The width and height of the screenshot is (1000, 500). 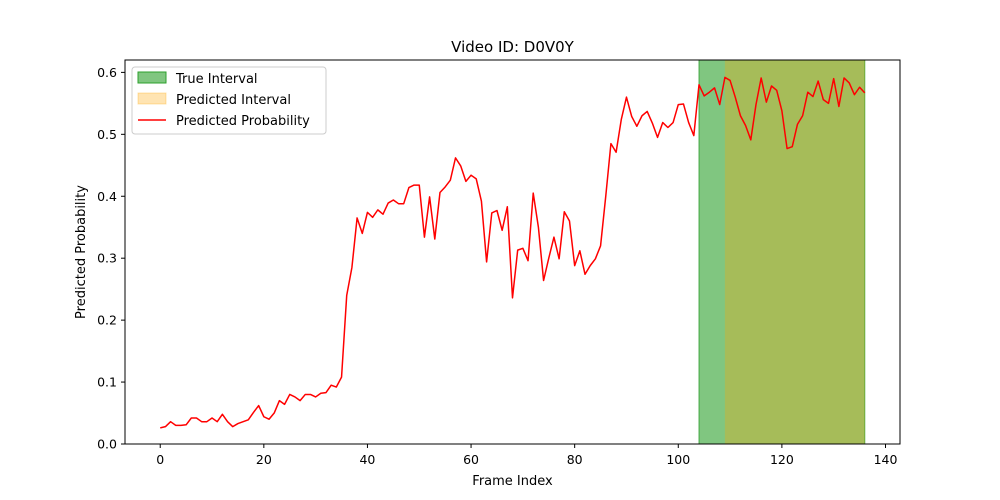 What do you see at coordinates (575, 459) in the screenshot?
I see `x-tick-label: 80` at bounding box center [575, 459].